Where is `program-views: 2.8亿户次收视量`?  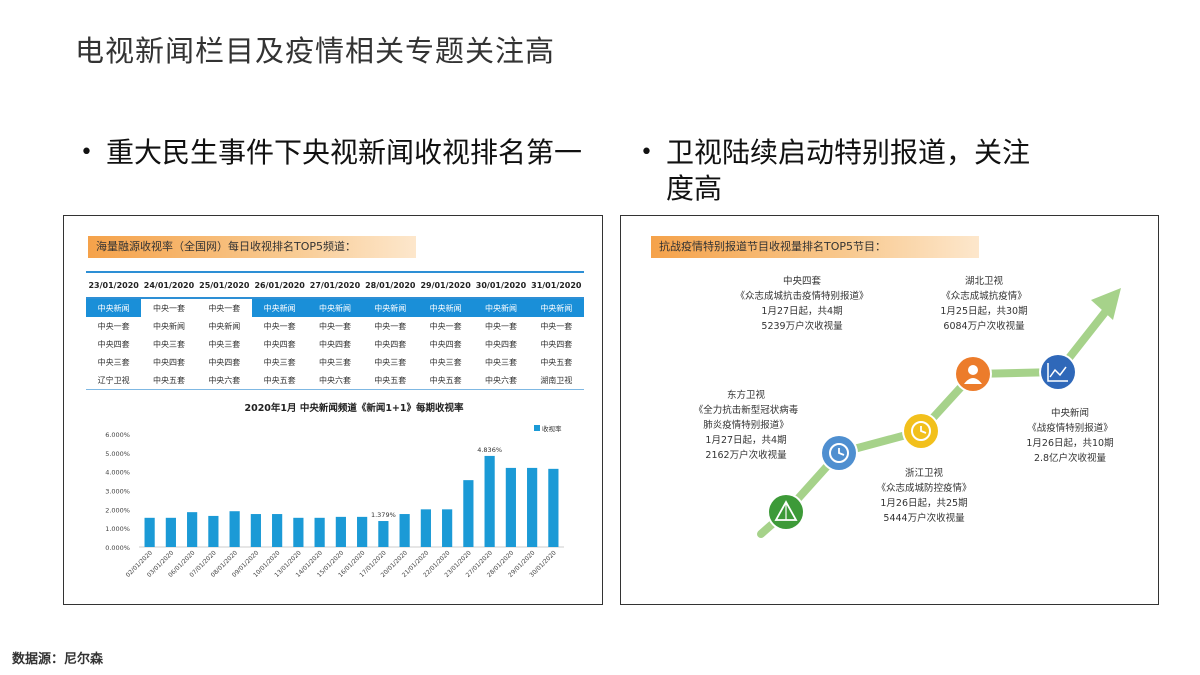 program-views: 2.8亿户次收视量 is located at coordinates (1070, 458).